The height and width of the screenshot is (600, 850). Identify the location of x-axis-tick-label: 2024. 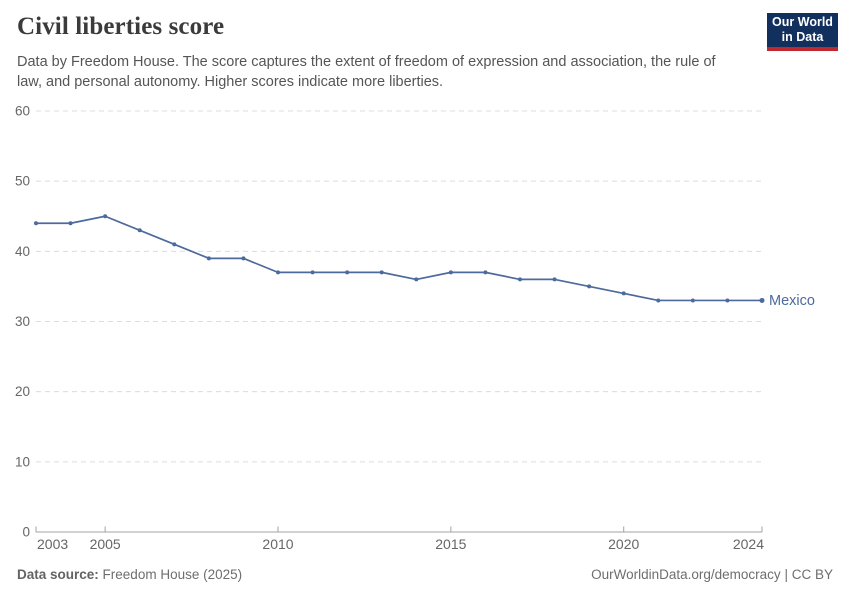
(748, 544).